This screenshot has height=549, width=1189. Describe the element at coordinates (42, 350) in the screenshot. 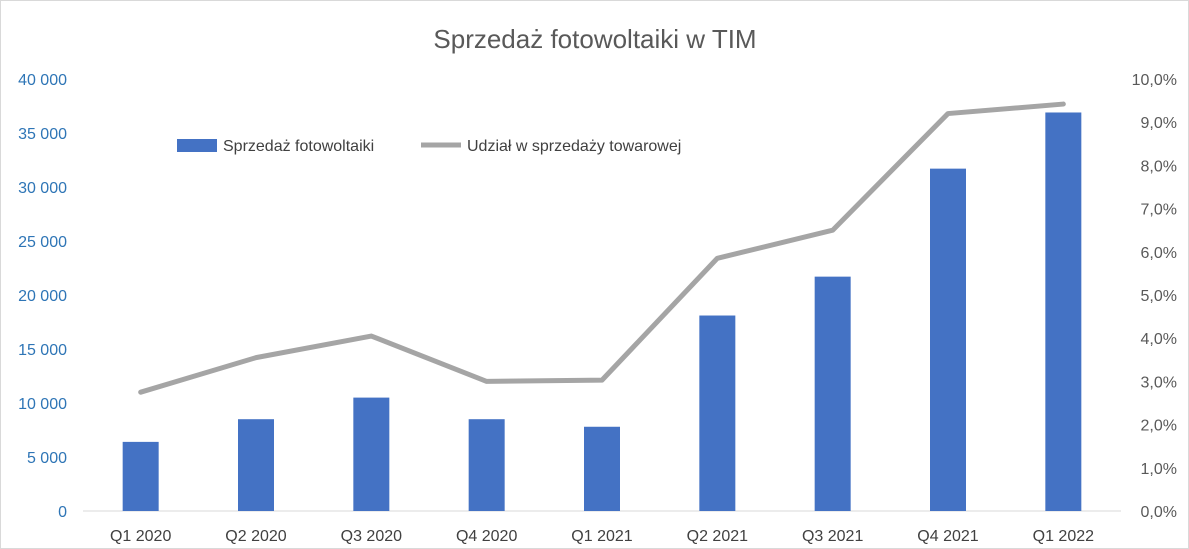

I see `left-tick-label: 15 000` at that location.